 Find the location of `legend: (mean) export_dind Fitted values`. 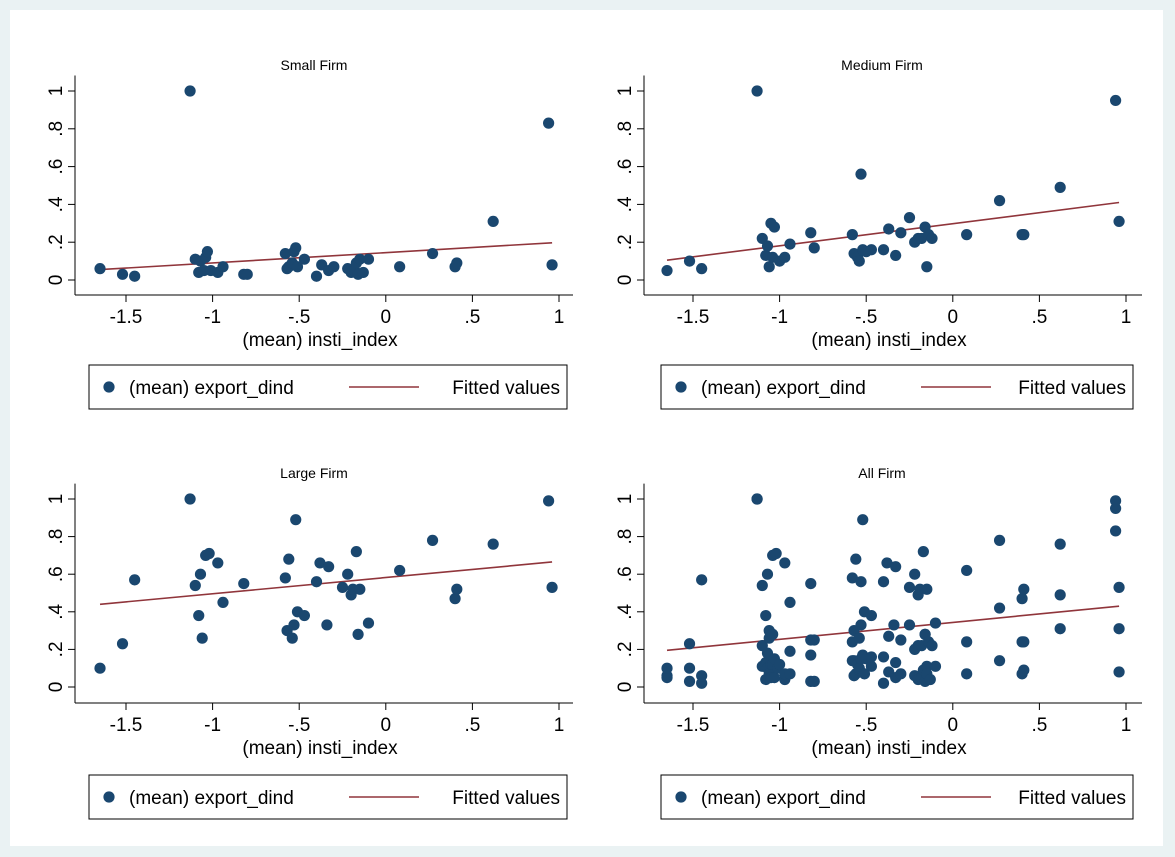

legend: (mean) export_dind Fitted values is located at coordinates (897, 797).